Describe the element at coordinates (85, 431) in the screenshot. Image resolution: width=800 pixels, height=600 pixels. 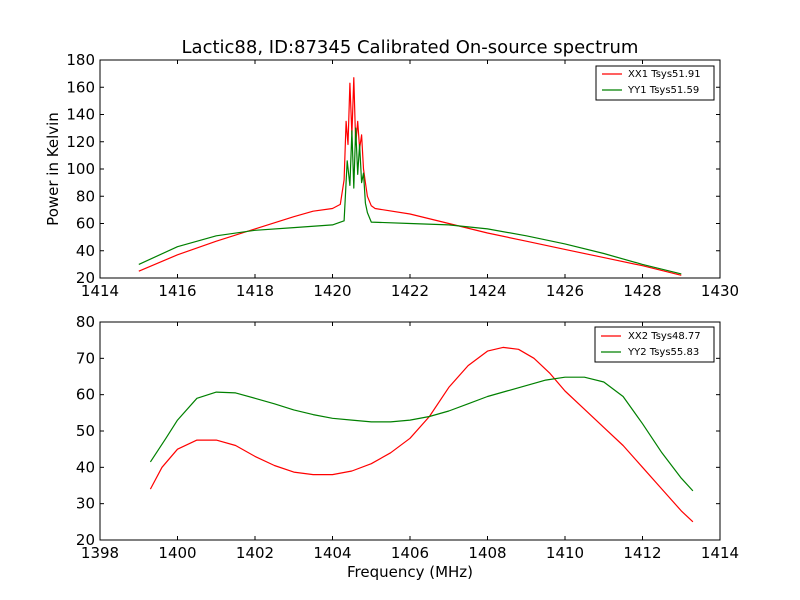
I see `y-tick-label: 50` at that location.